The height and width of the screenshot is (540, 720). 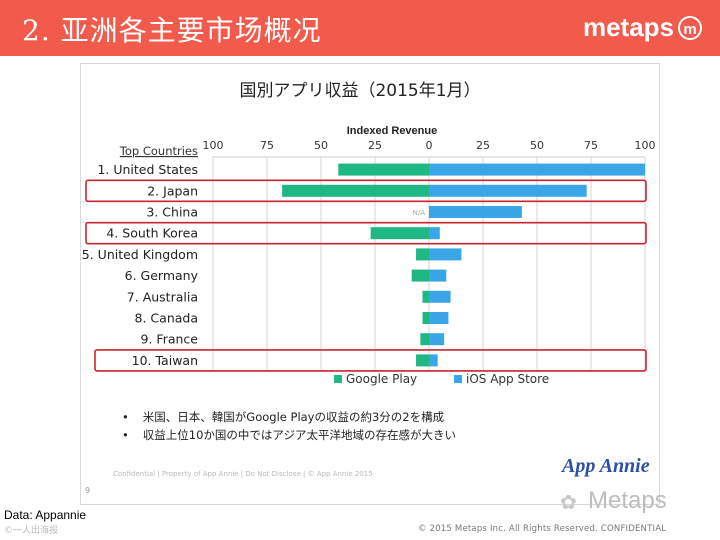 I want to click on wechat-handle: ©一人出海报, so click(x=31, y=531).